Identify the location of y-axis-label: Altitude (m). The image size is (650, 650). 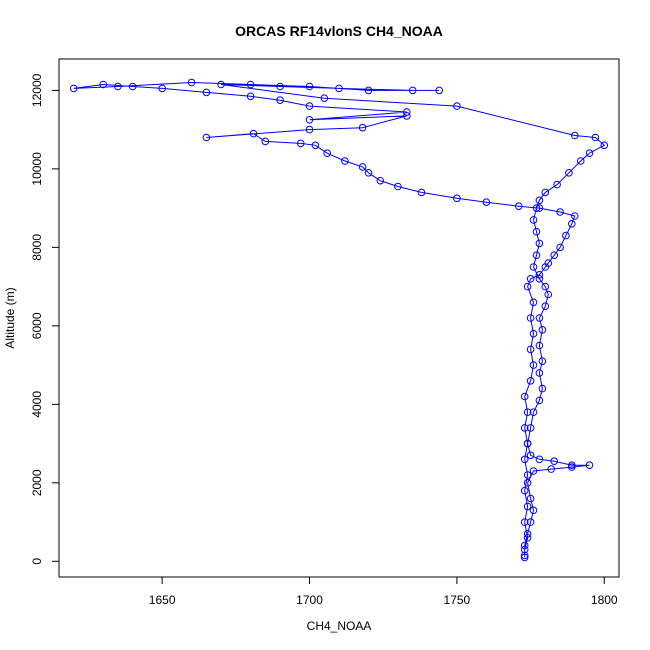
(10, 317).